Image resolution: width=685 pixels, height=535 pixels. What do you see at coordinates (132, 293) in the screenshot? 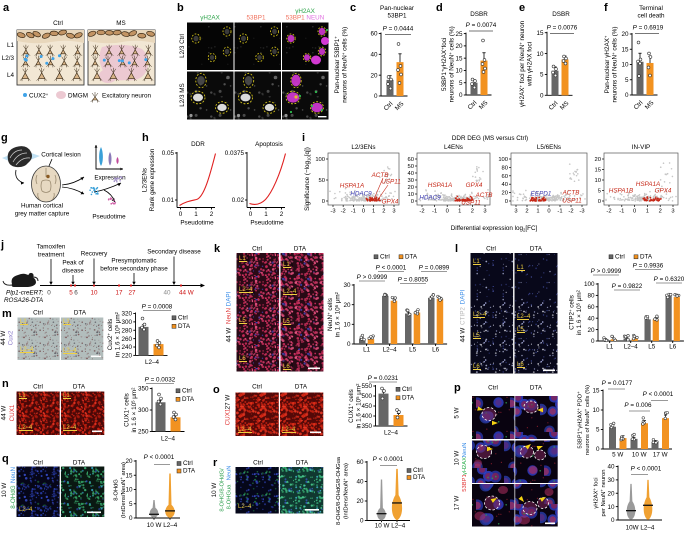
I see `svg-text: 27` at bounding box center [132, 293].